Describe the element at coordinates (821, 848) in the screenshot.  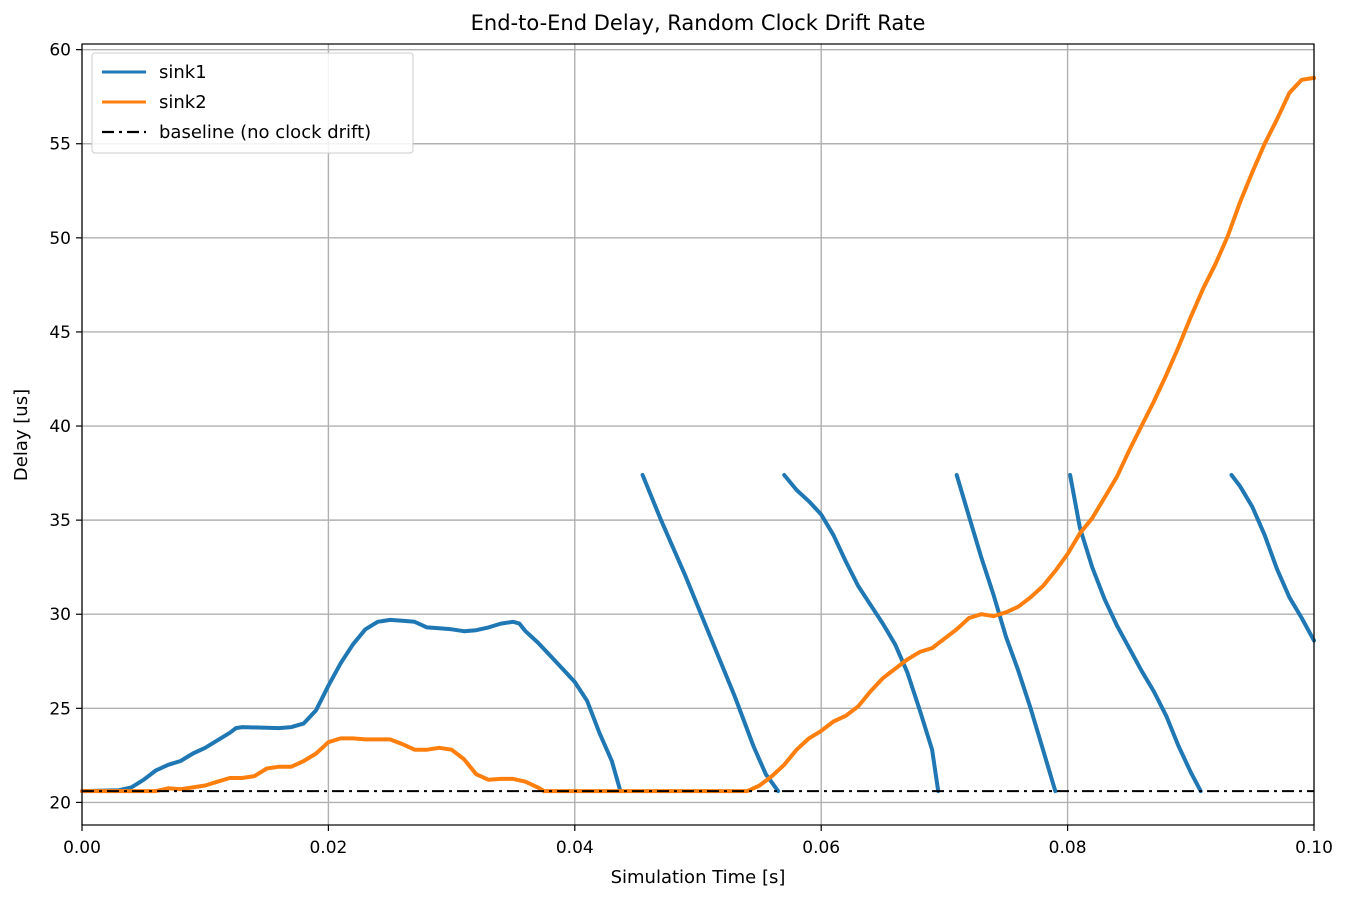
I see `x-tick-label: 0.06` at that location.